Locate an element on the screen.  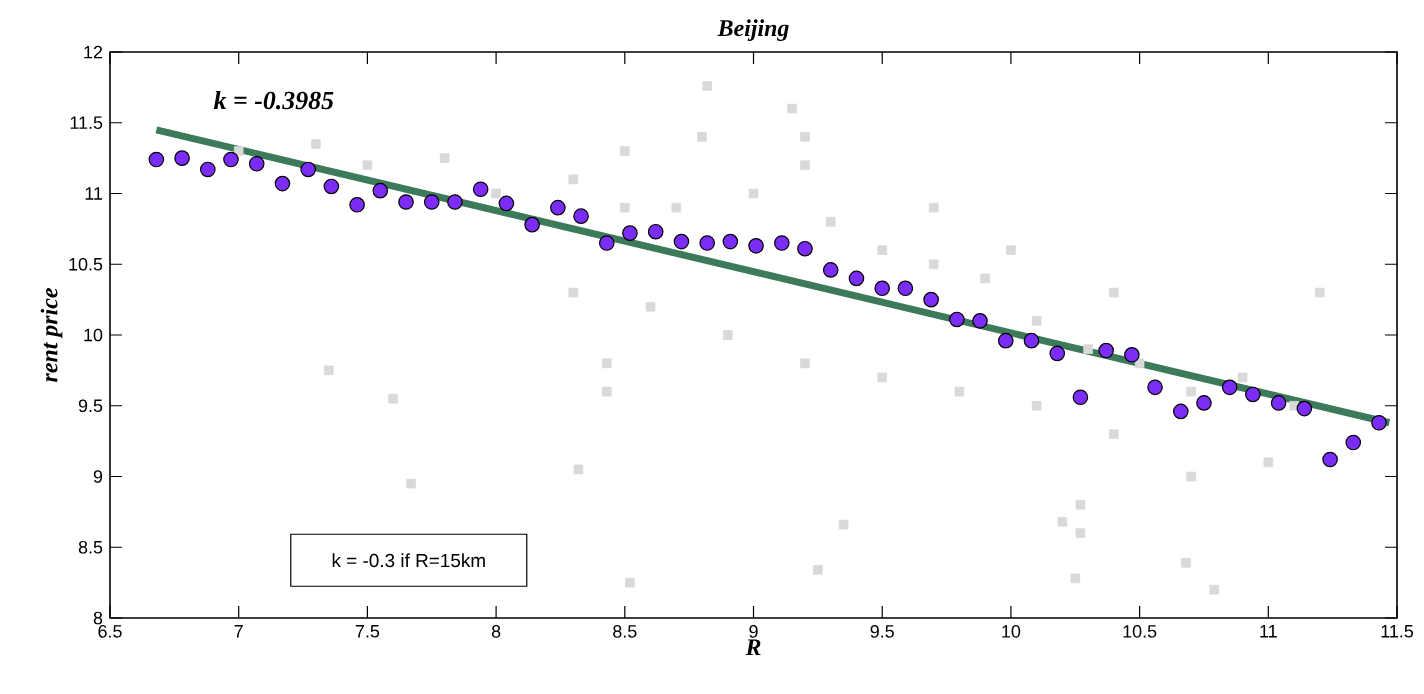
x-tick-label: 11 is located at coordinates (1268, 631).